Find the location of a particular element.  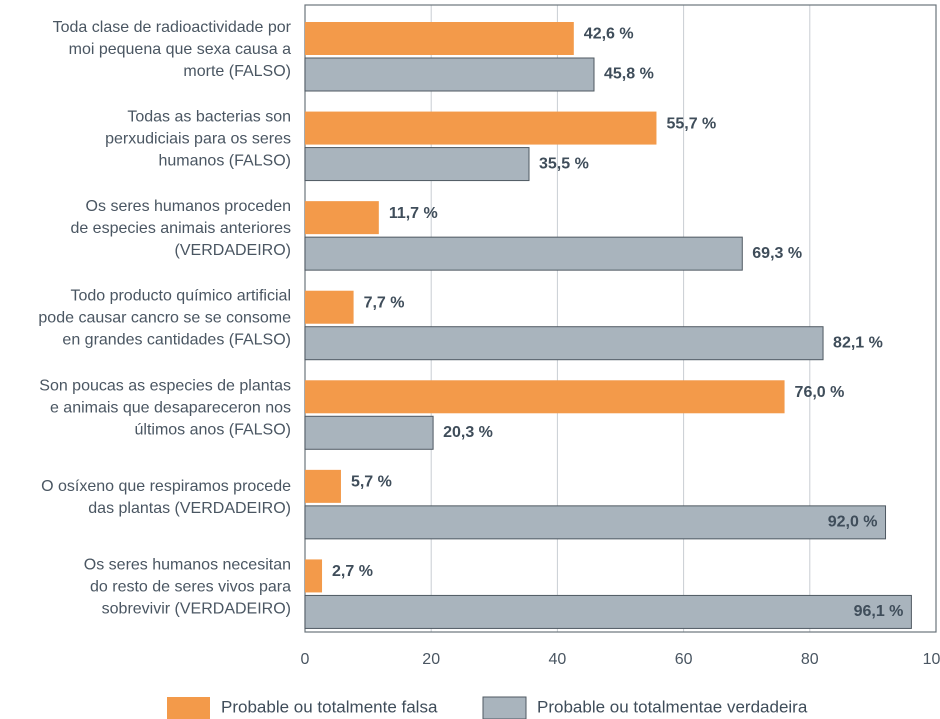

category-label: sobrevivir (VERDADEIRO) is located at coordinates (196, 608).